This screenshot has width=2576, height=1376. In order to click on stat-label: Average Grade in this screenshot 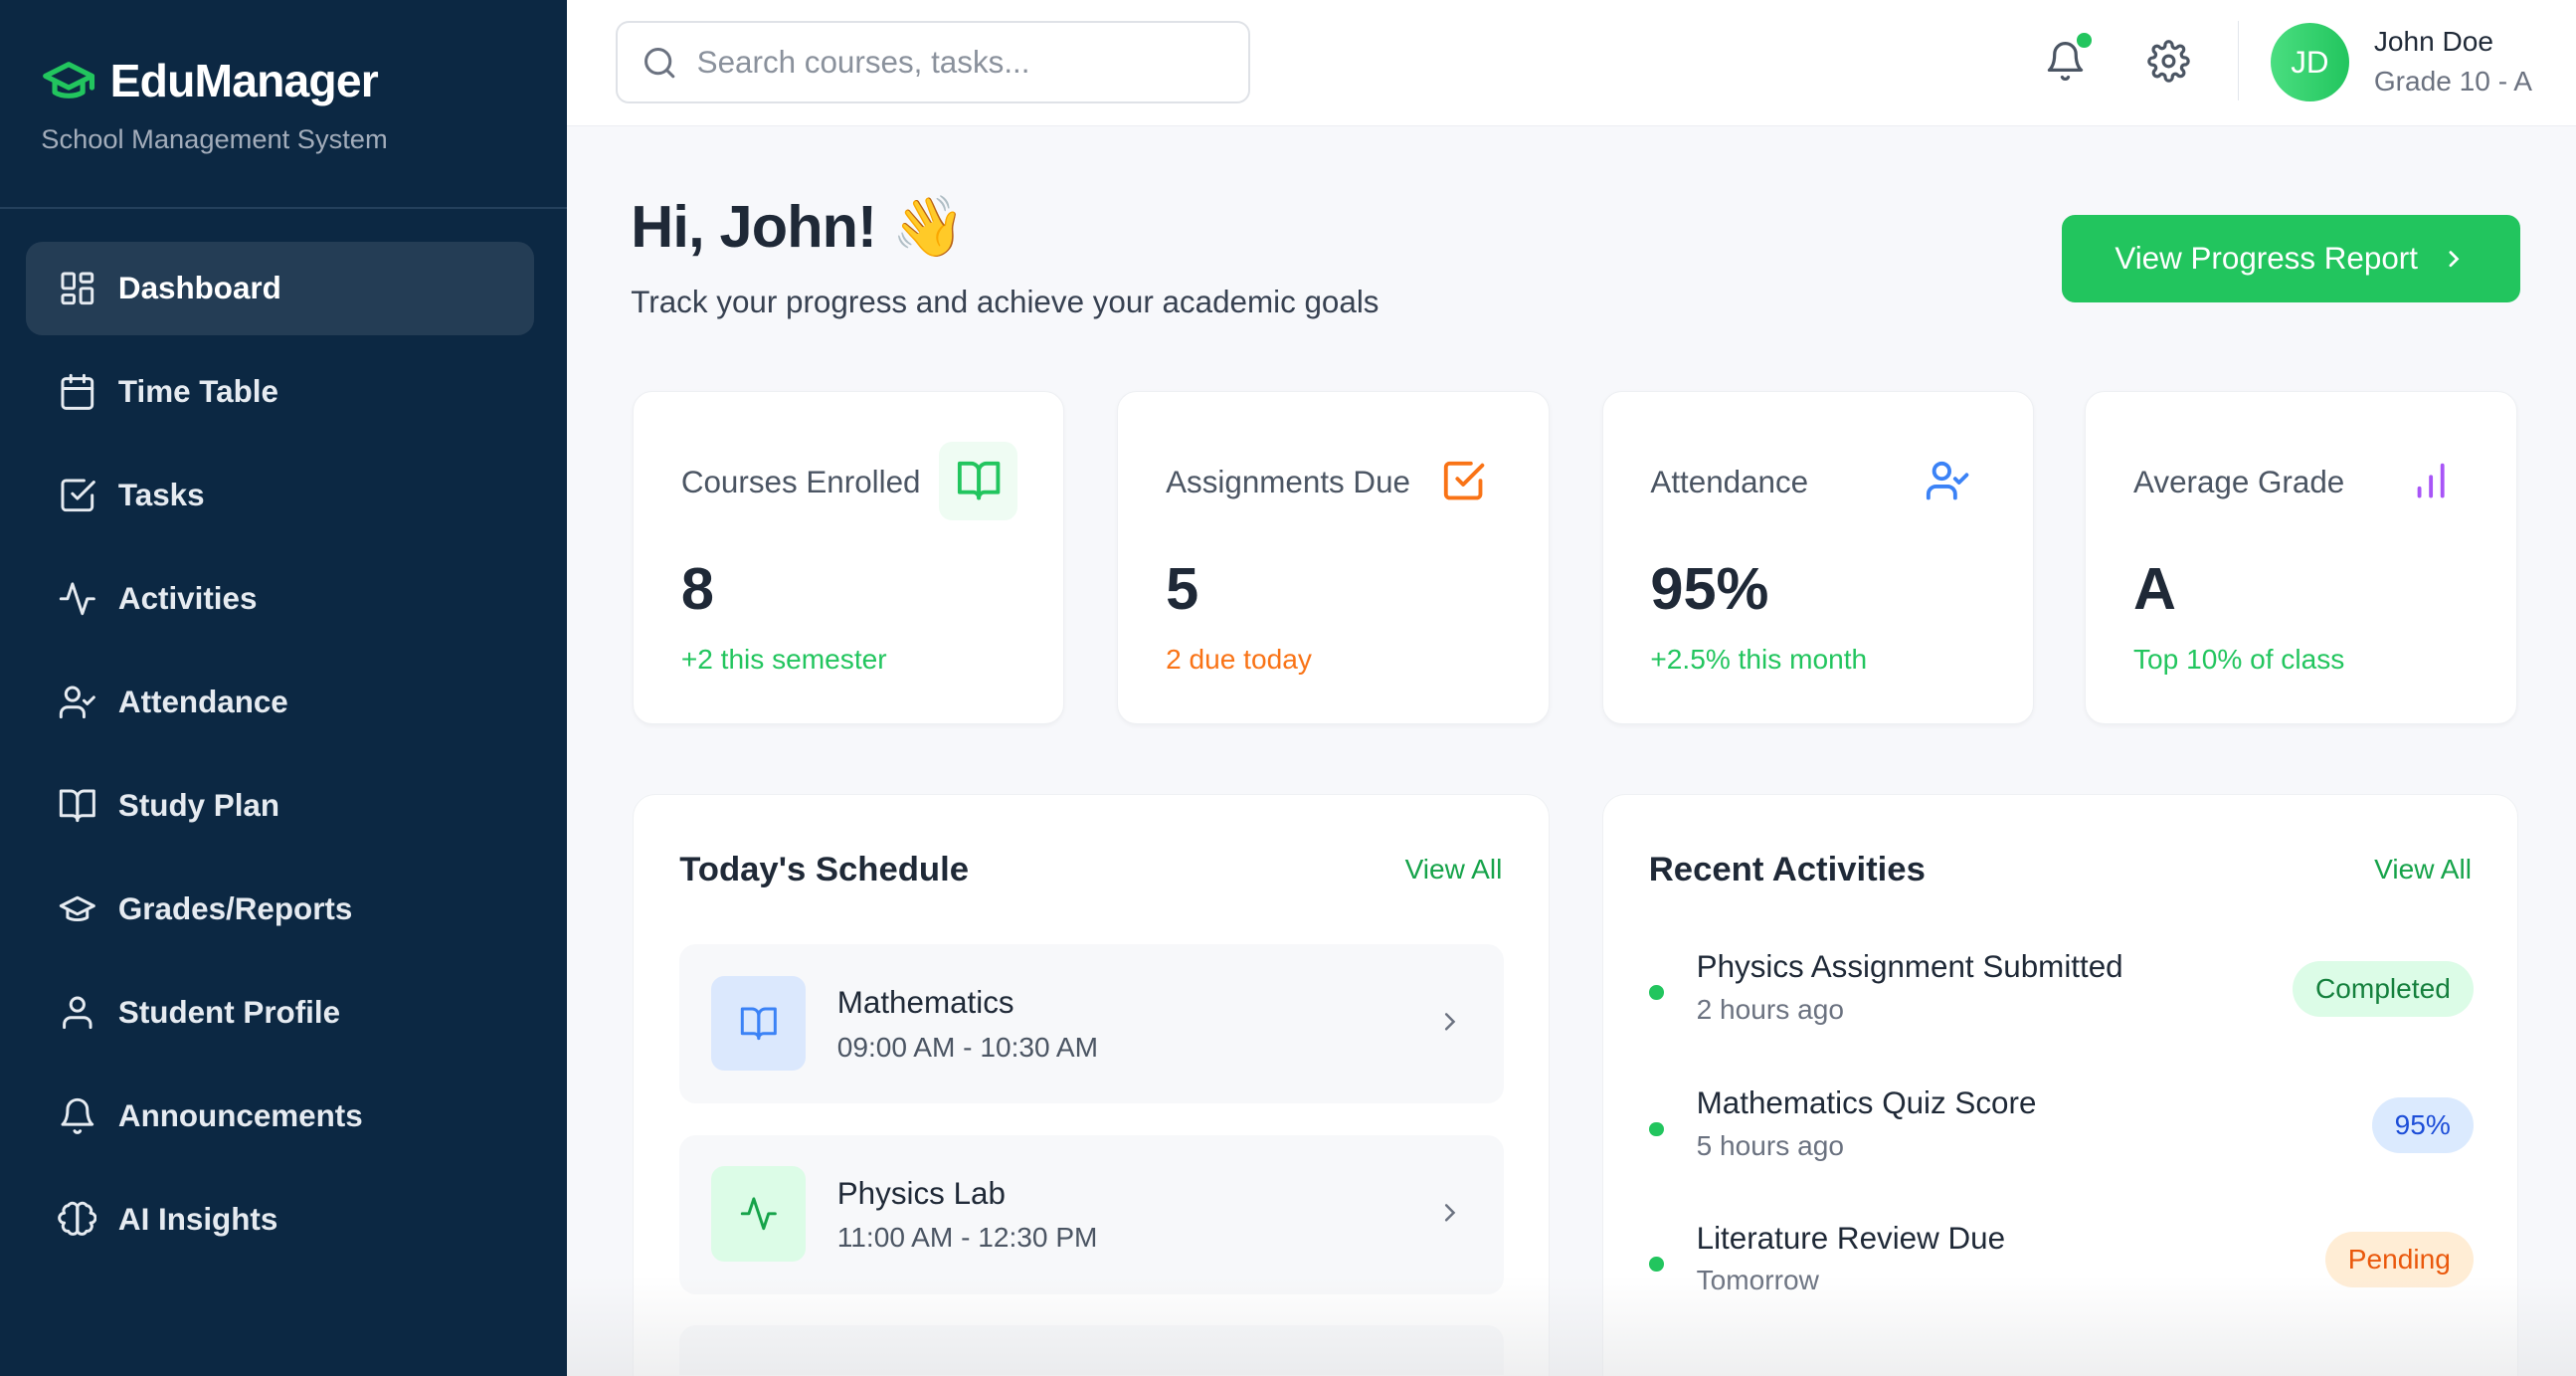, I will do `click(2239, 481)`.